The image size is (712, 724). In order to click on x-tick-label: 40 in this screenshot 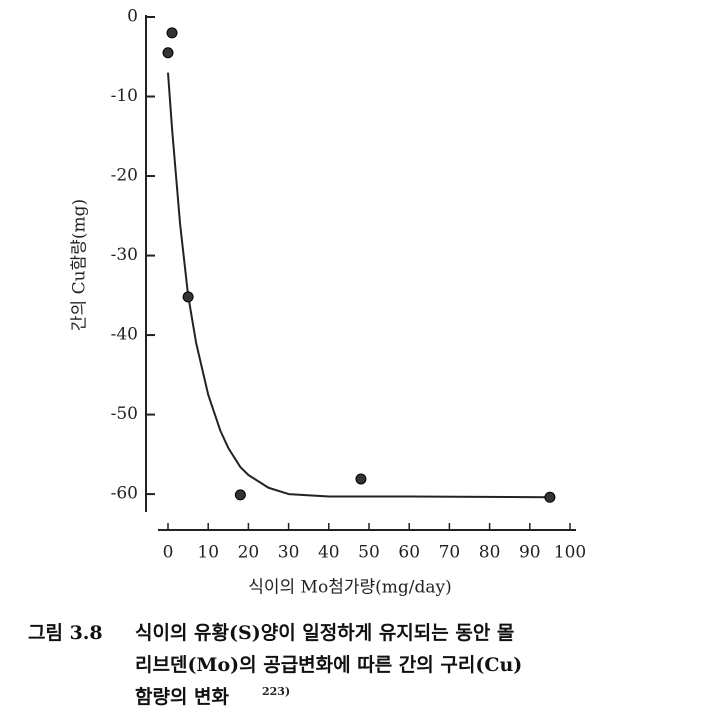, I will do `click(329, 553)`.